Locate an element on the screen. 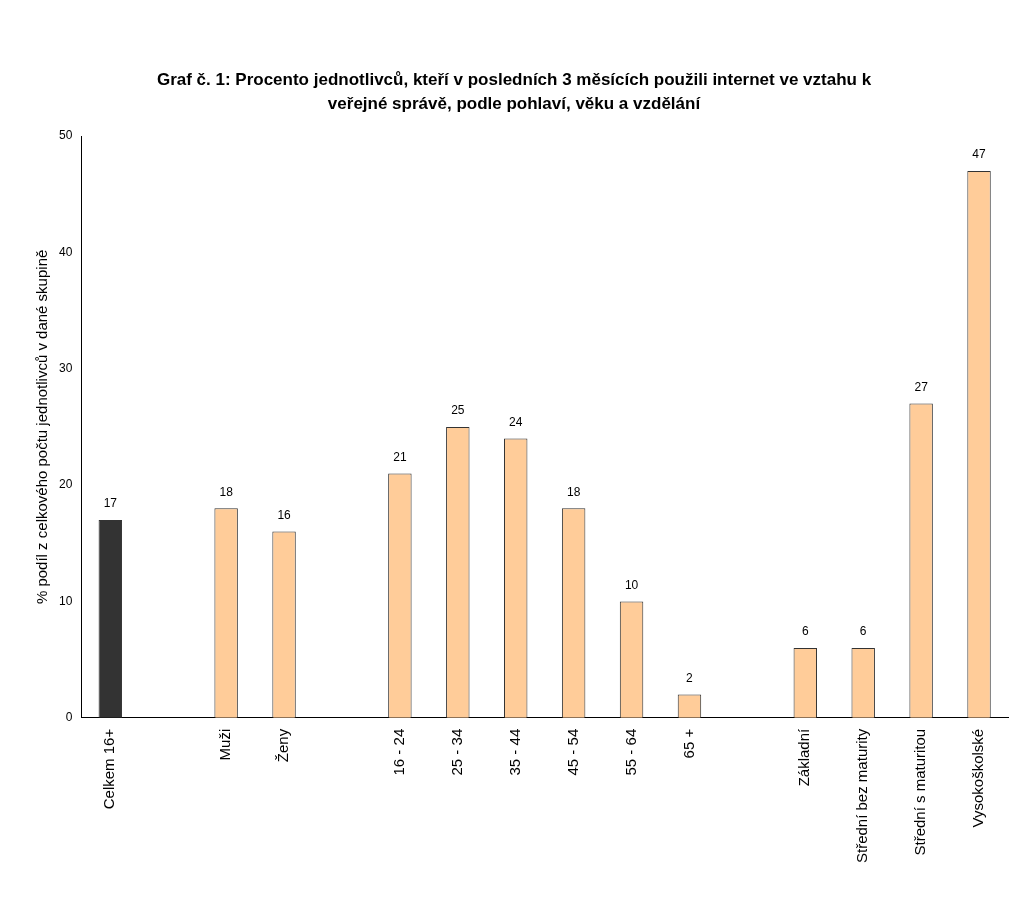 The height and width of the screenshot is (916, 1028). data-label: 10 is located at coordinates (631, 584).